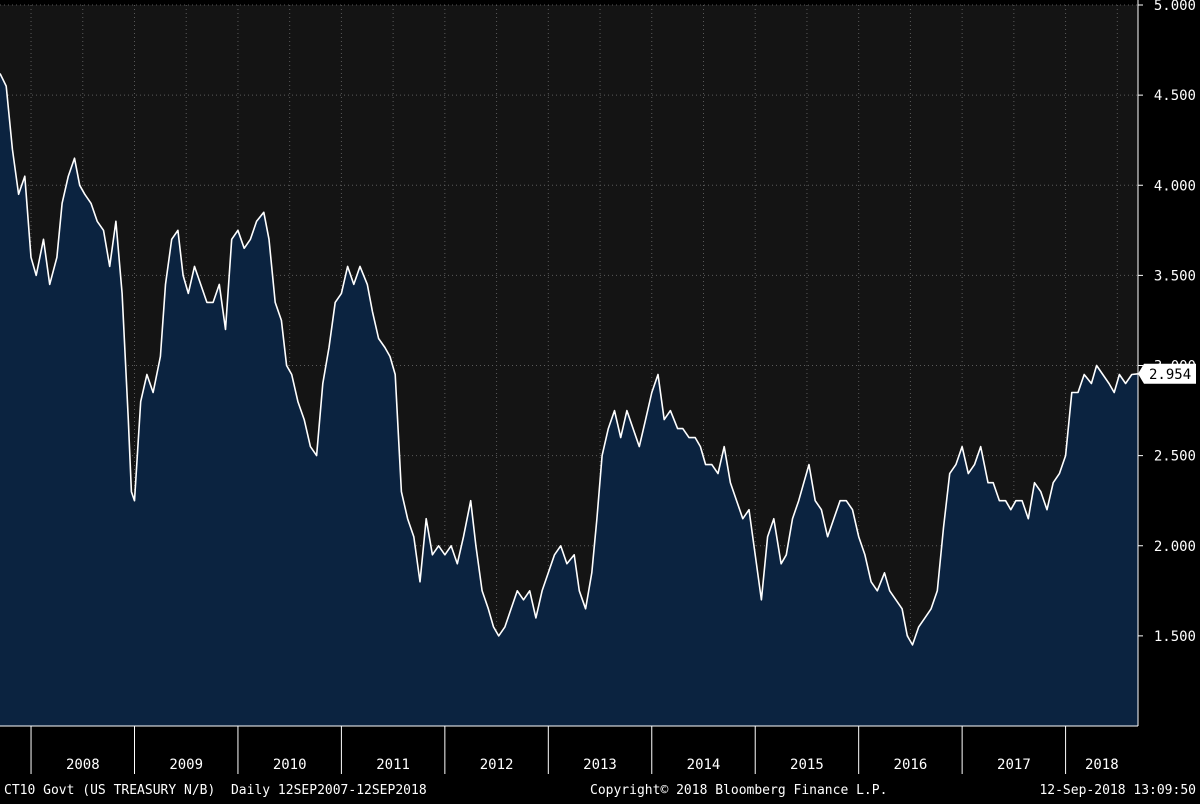  Describe the element at coordinates (290, 765) in the screenshot. I see `x-tick-label: 2010` at that location.